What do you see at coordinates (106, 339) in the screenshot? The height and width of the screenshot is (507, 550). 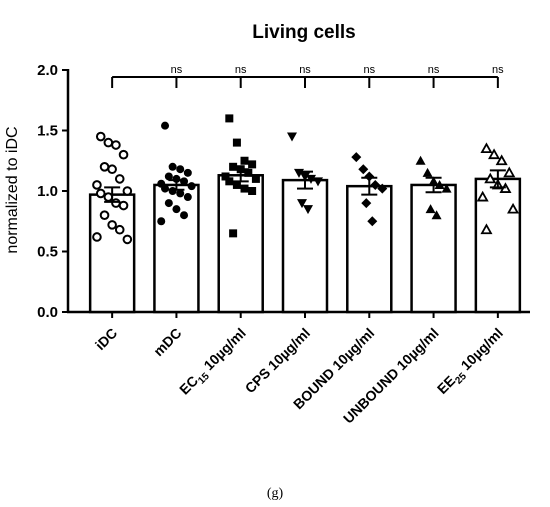 I see `x-tick-label: iDC` at bounding box center [106, 339].